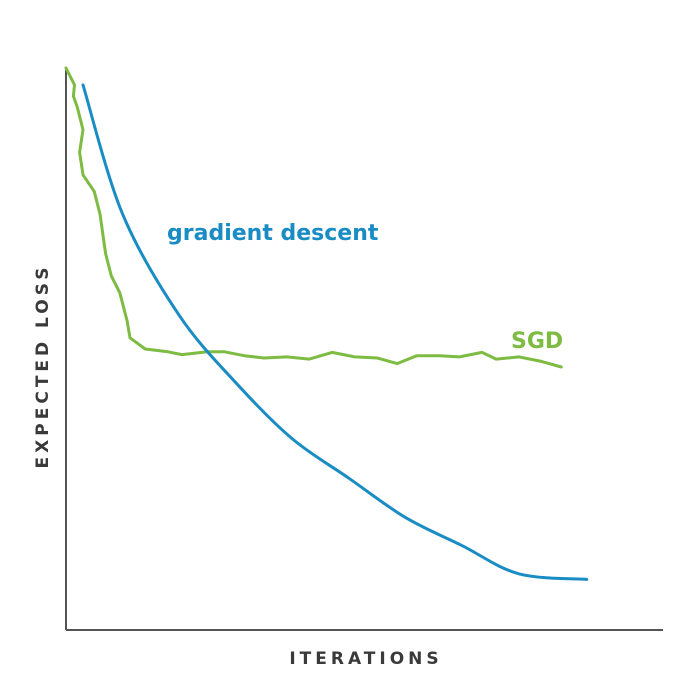  I want to click on sgd-label: SGD, so click(537, 341).